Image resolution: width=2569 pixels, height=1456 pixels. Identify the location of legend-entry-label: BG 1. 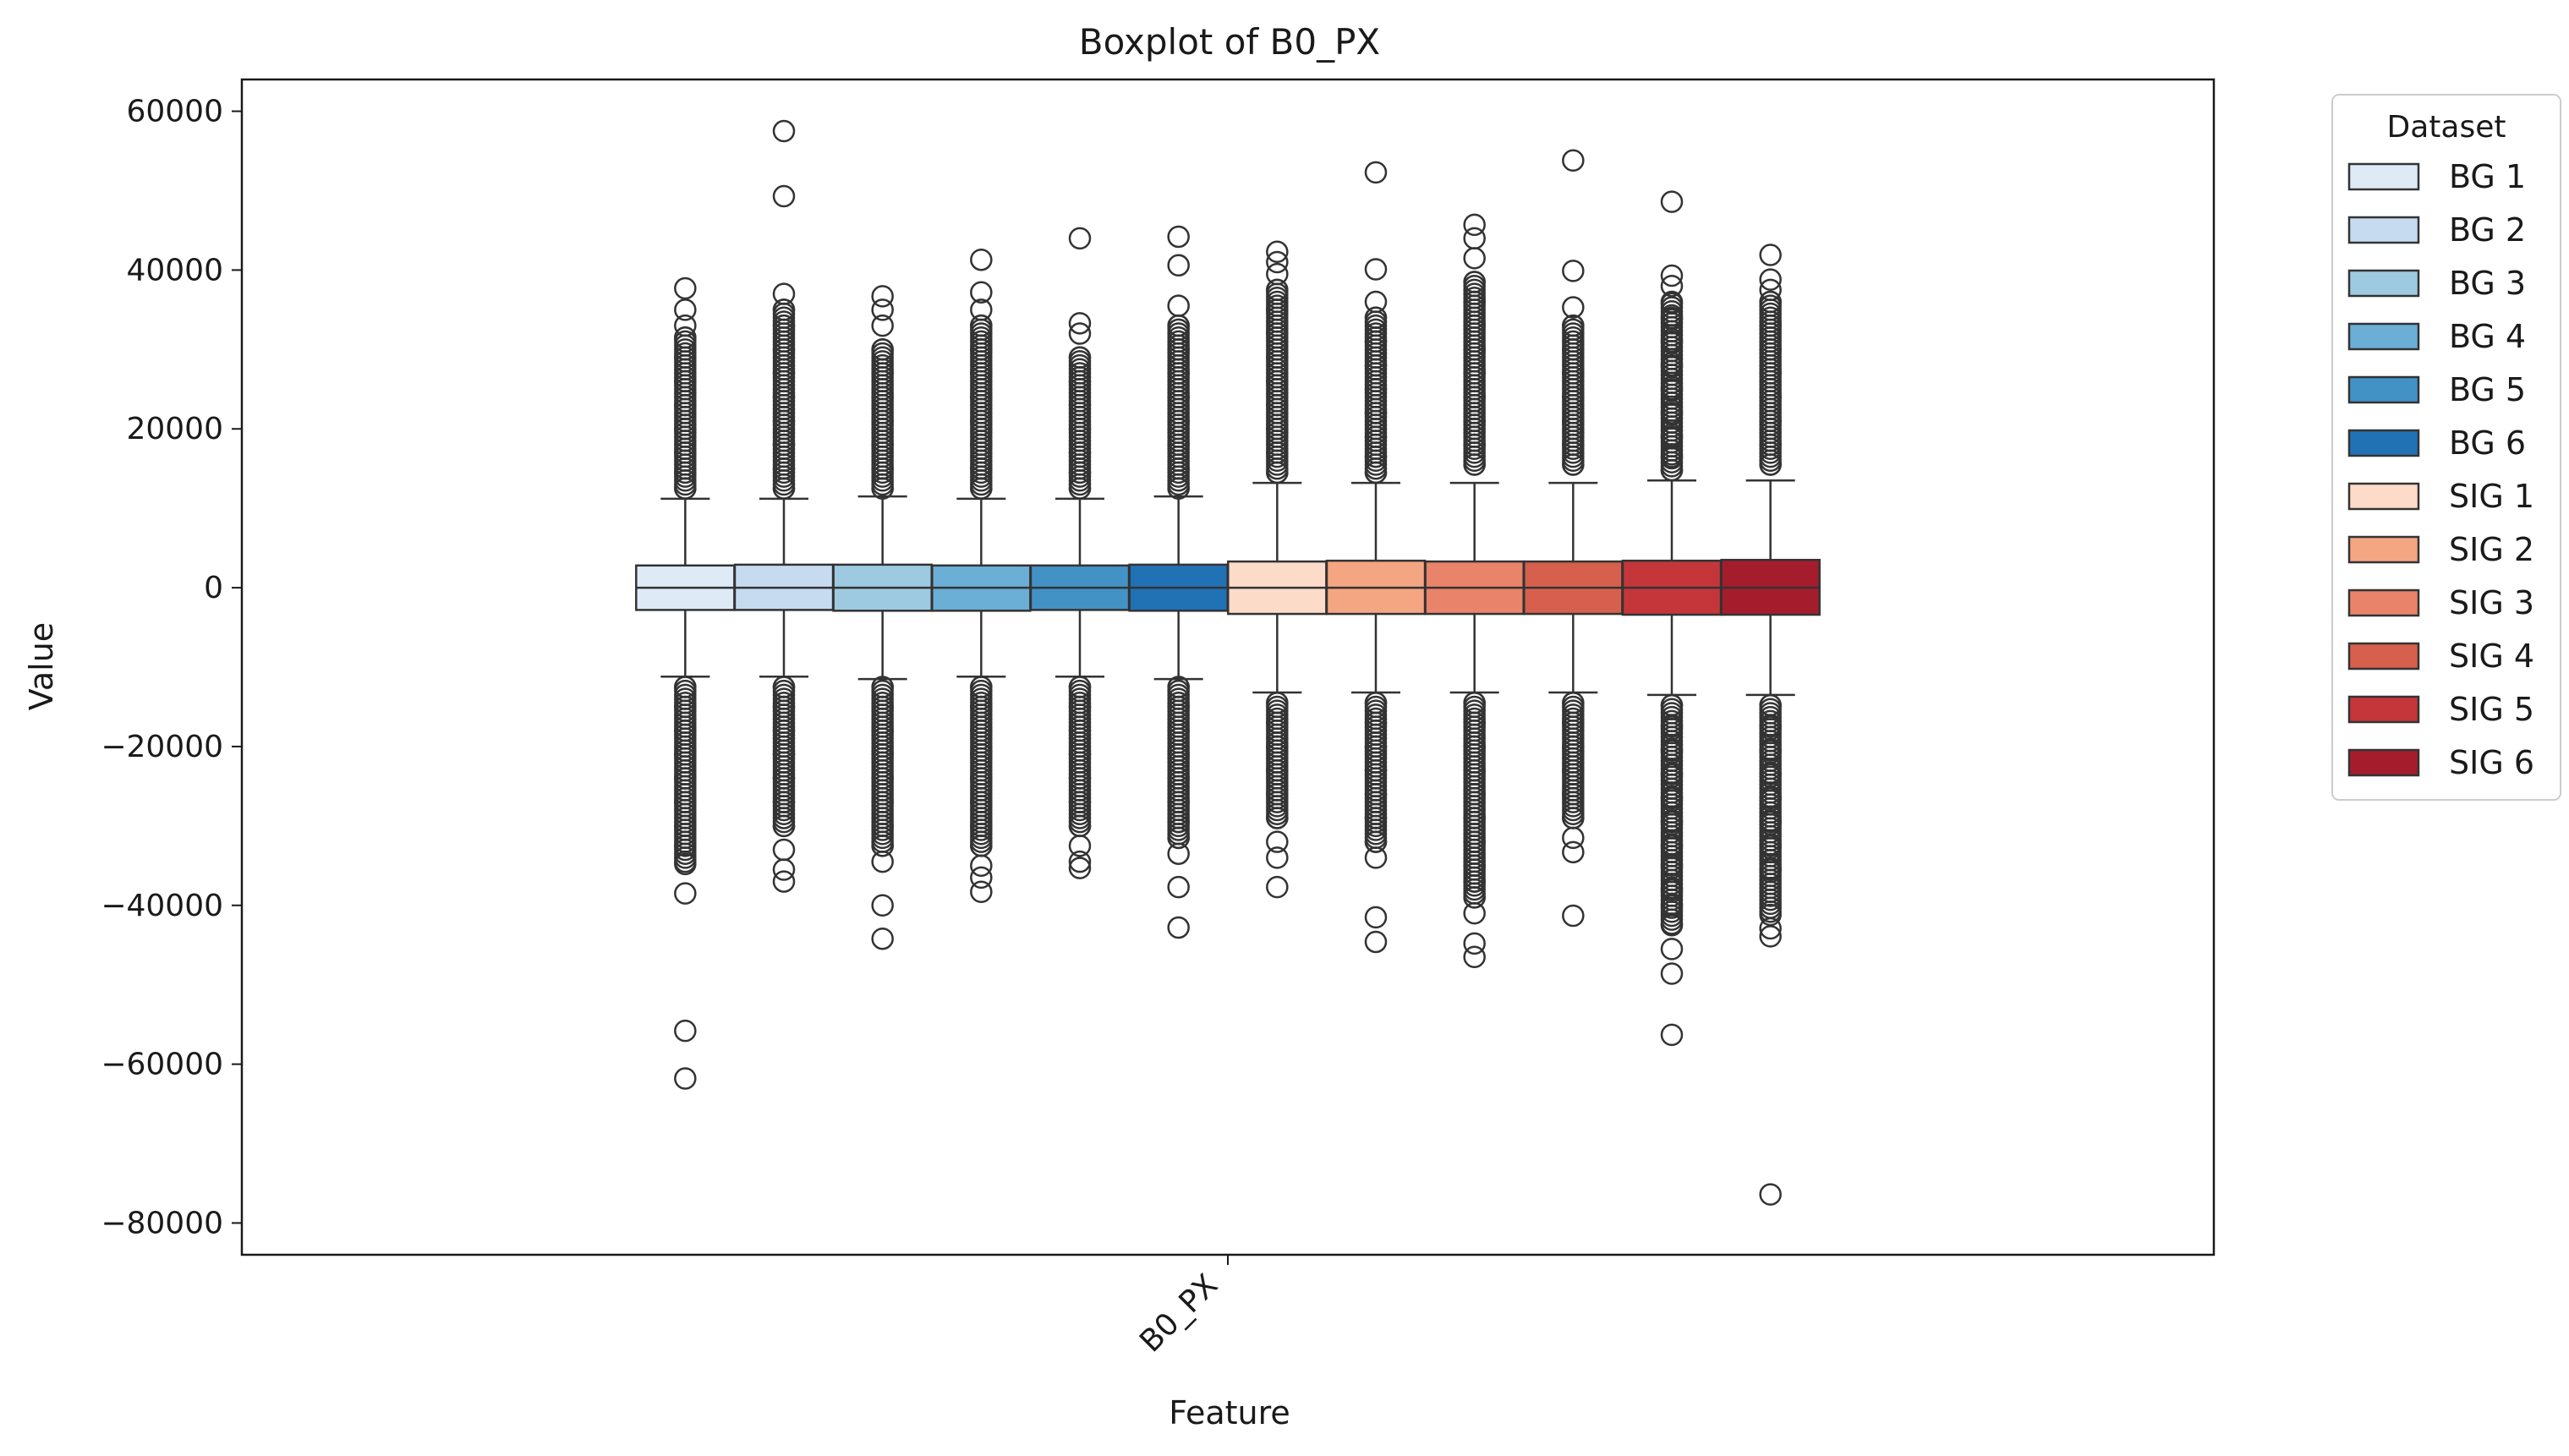
(2487, 177).